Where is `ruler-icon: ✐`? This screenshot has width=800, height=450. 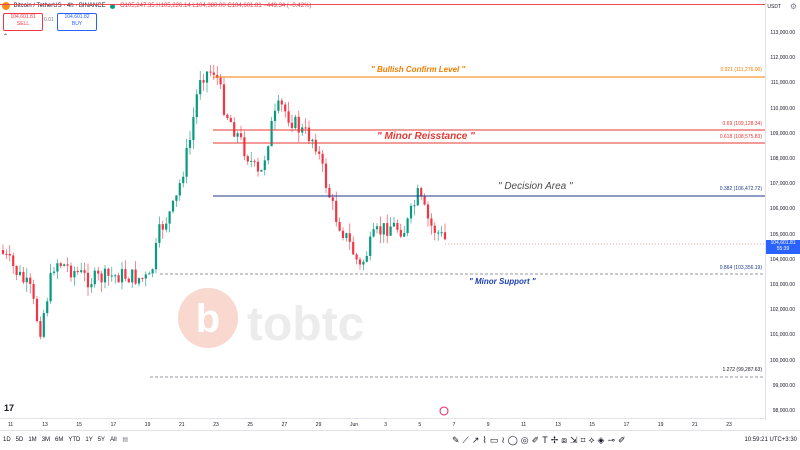 ruler-icon: ✐ is located at coordinates (623, 440).